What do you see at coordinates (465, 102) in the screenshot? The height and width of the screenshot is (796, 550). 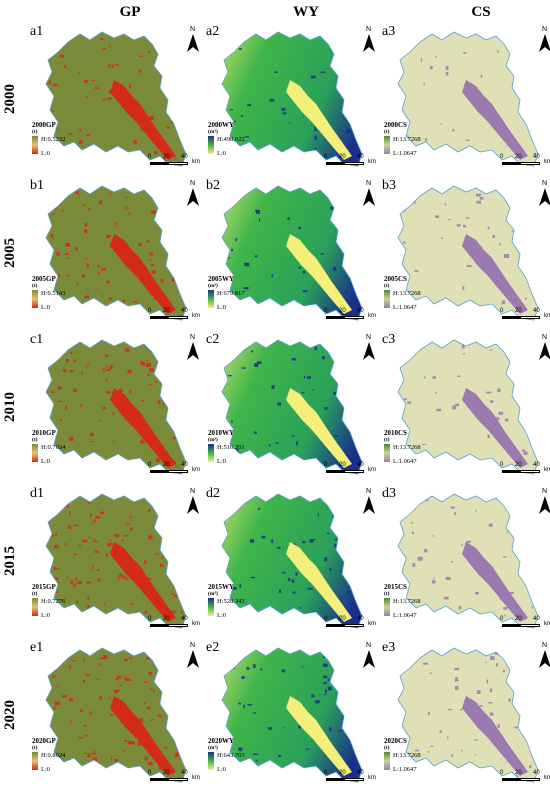 I see `panel-a3: a3 N 2000CS (t) H:13.7268 L:1.0647 0 20 40 km` at bounding box center [465, 102].